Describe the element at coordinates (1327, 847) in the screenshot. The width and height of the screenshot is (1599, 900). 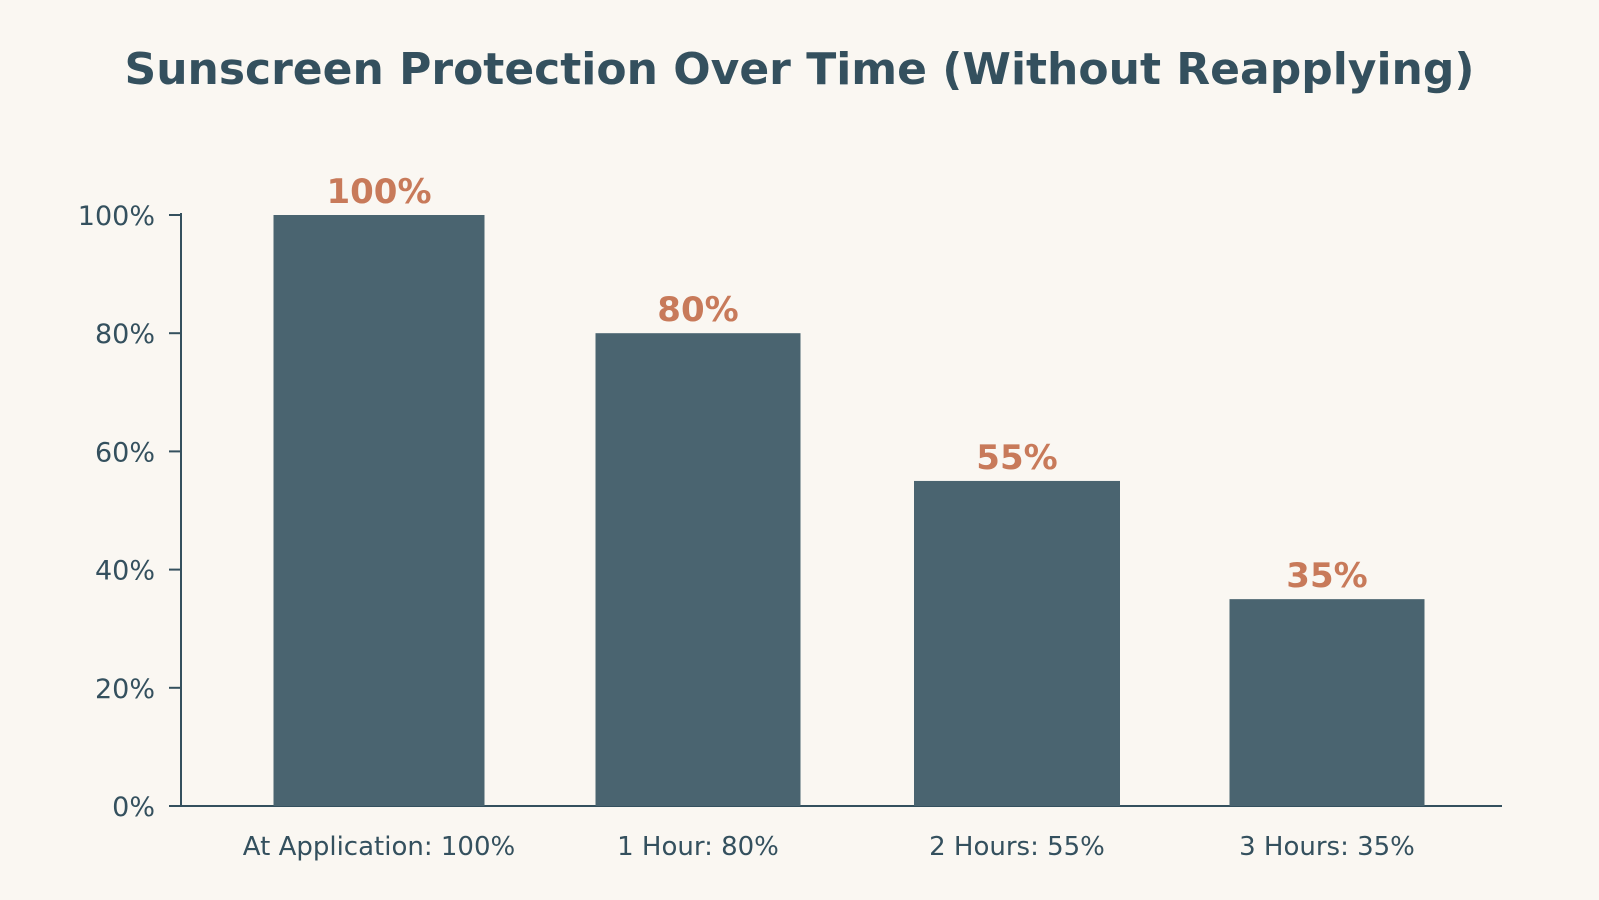
I see `x-category-label: 3 Hours: 35%` at that location.